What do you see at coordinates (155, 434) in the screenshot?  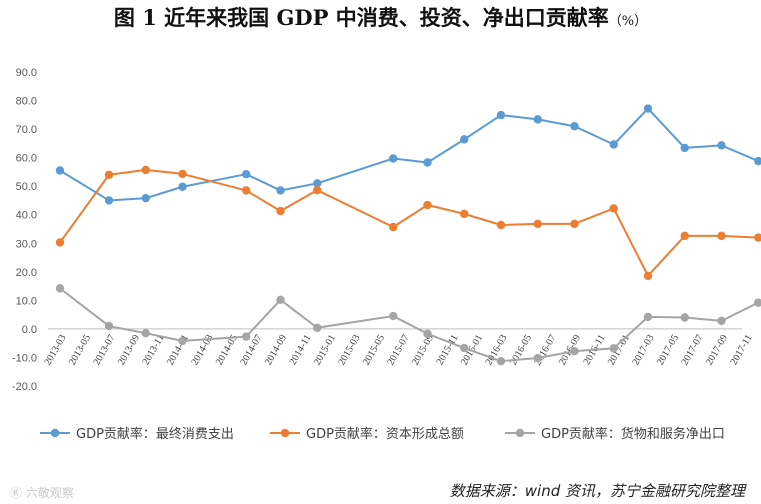 I see `legend-label: GDP贡献率：最终消费支出` at bounding box center [155, 434].